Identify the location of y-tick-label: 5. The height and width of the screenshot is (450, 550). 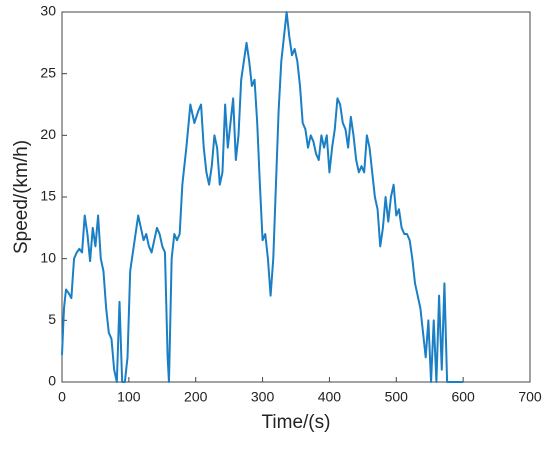
(52, 319).